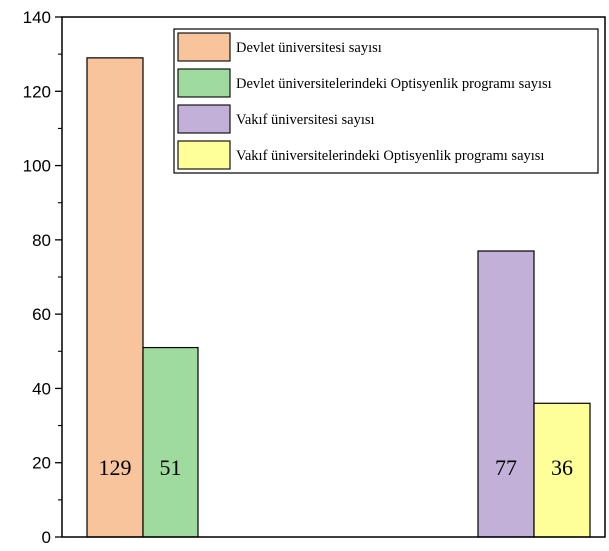 Image resolution: width=609 pixels, height=551 pixels. Describe the element at coordinates (41, 314) in the screenshot. I see `y-tick-label: 60` at that location.